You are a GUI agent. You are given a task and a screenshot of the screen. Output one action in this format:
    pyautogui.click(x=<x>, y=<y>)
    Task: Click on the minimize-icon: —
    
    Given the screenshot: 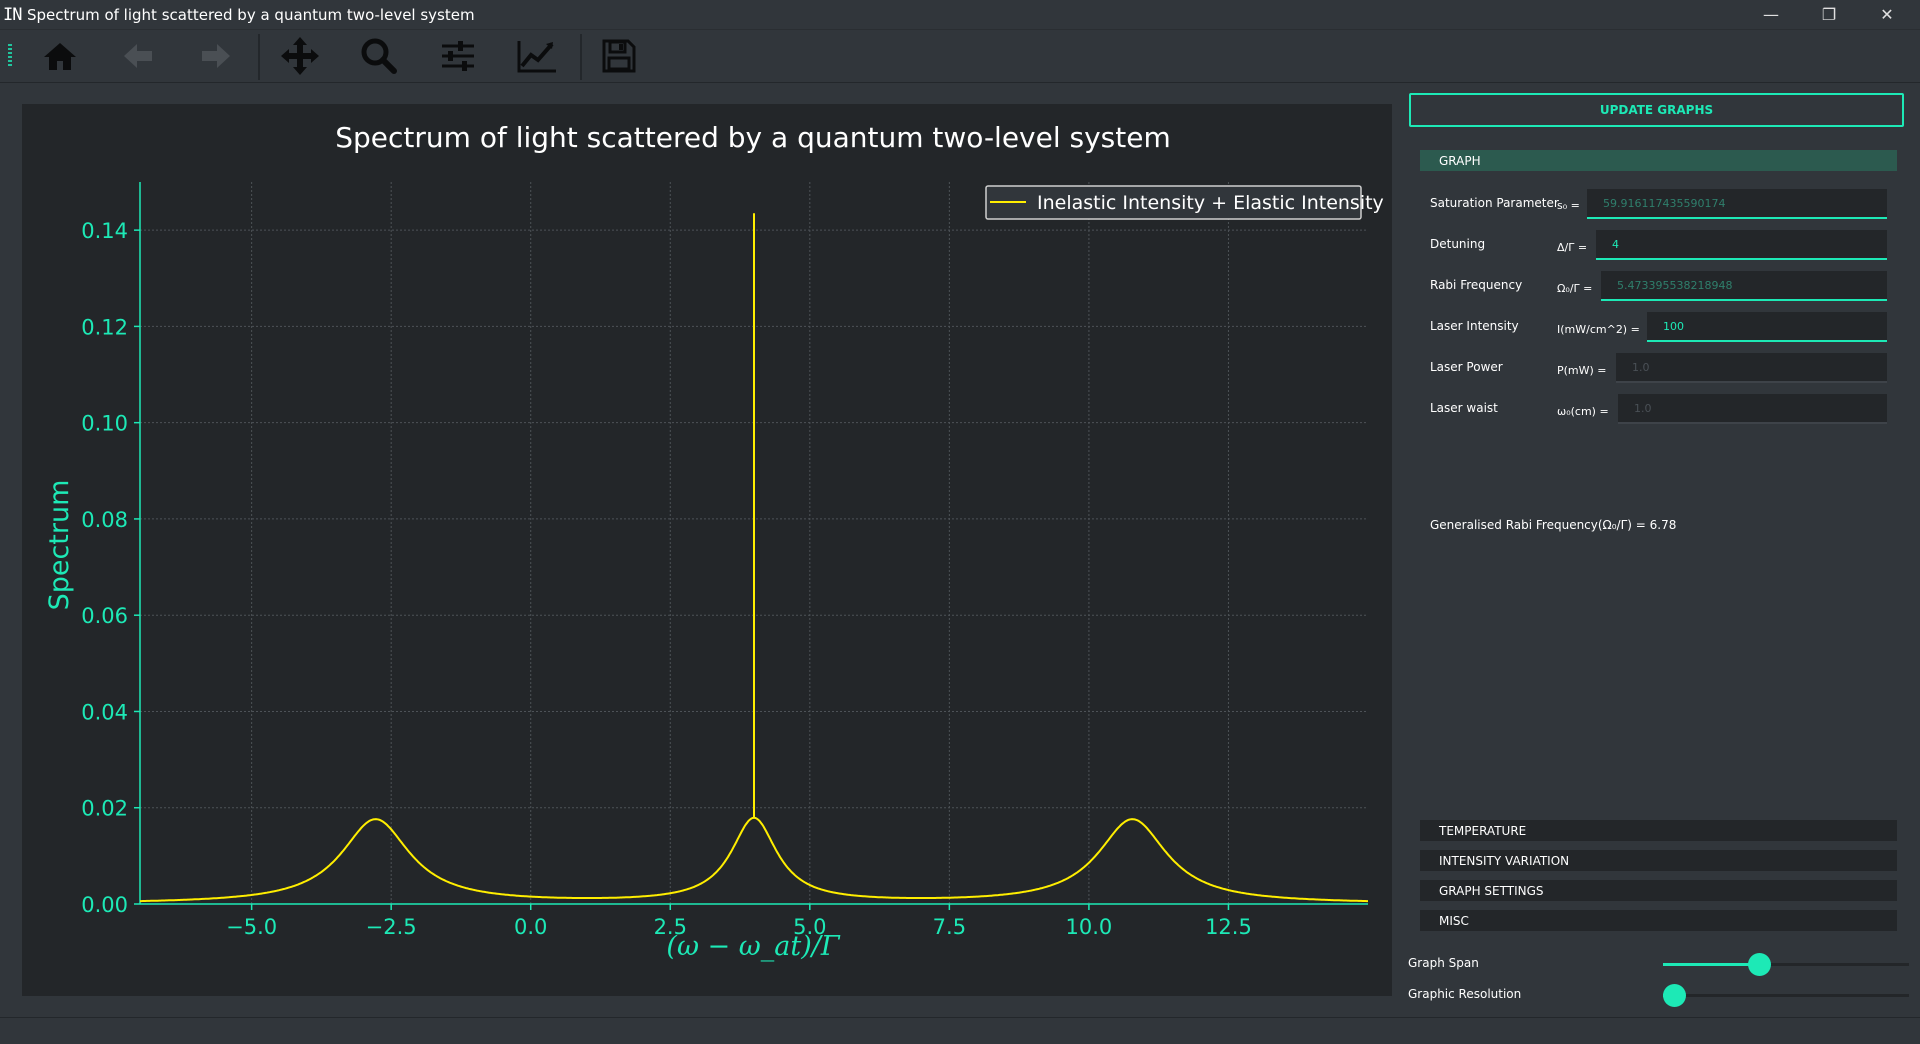 What is the action you would take?
    pyautogui.click(x=1771, y=14)
    